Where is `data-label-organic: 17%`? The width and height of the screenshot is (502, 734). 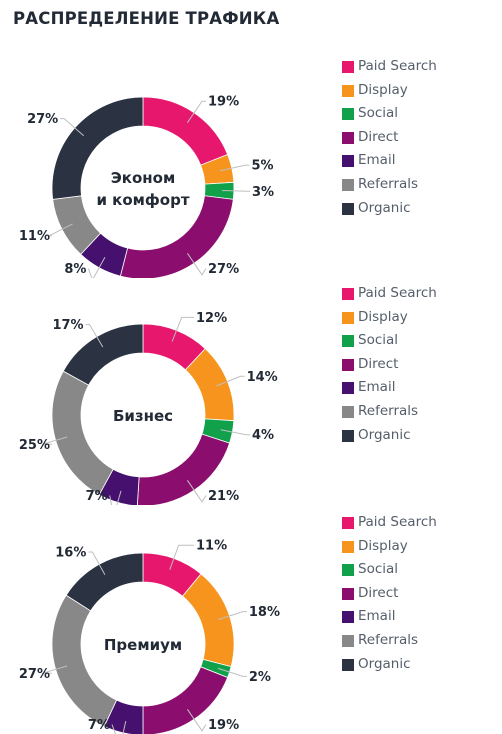
data-label-organic: 17% is located at coordinates (67, 325).